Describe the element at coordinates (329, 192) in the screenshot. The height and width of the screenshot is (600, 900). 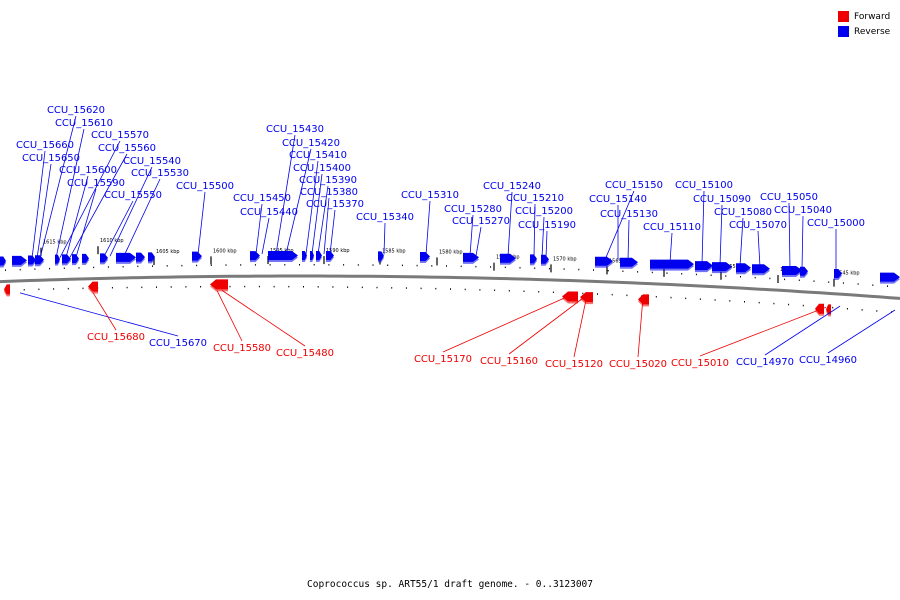
I see `reverse-gene-label: CCU_15380` at that location.